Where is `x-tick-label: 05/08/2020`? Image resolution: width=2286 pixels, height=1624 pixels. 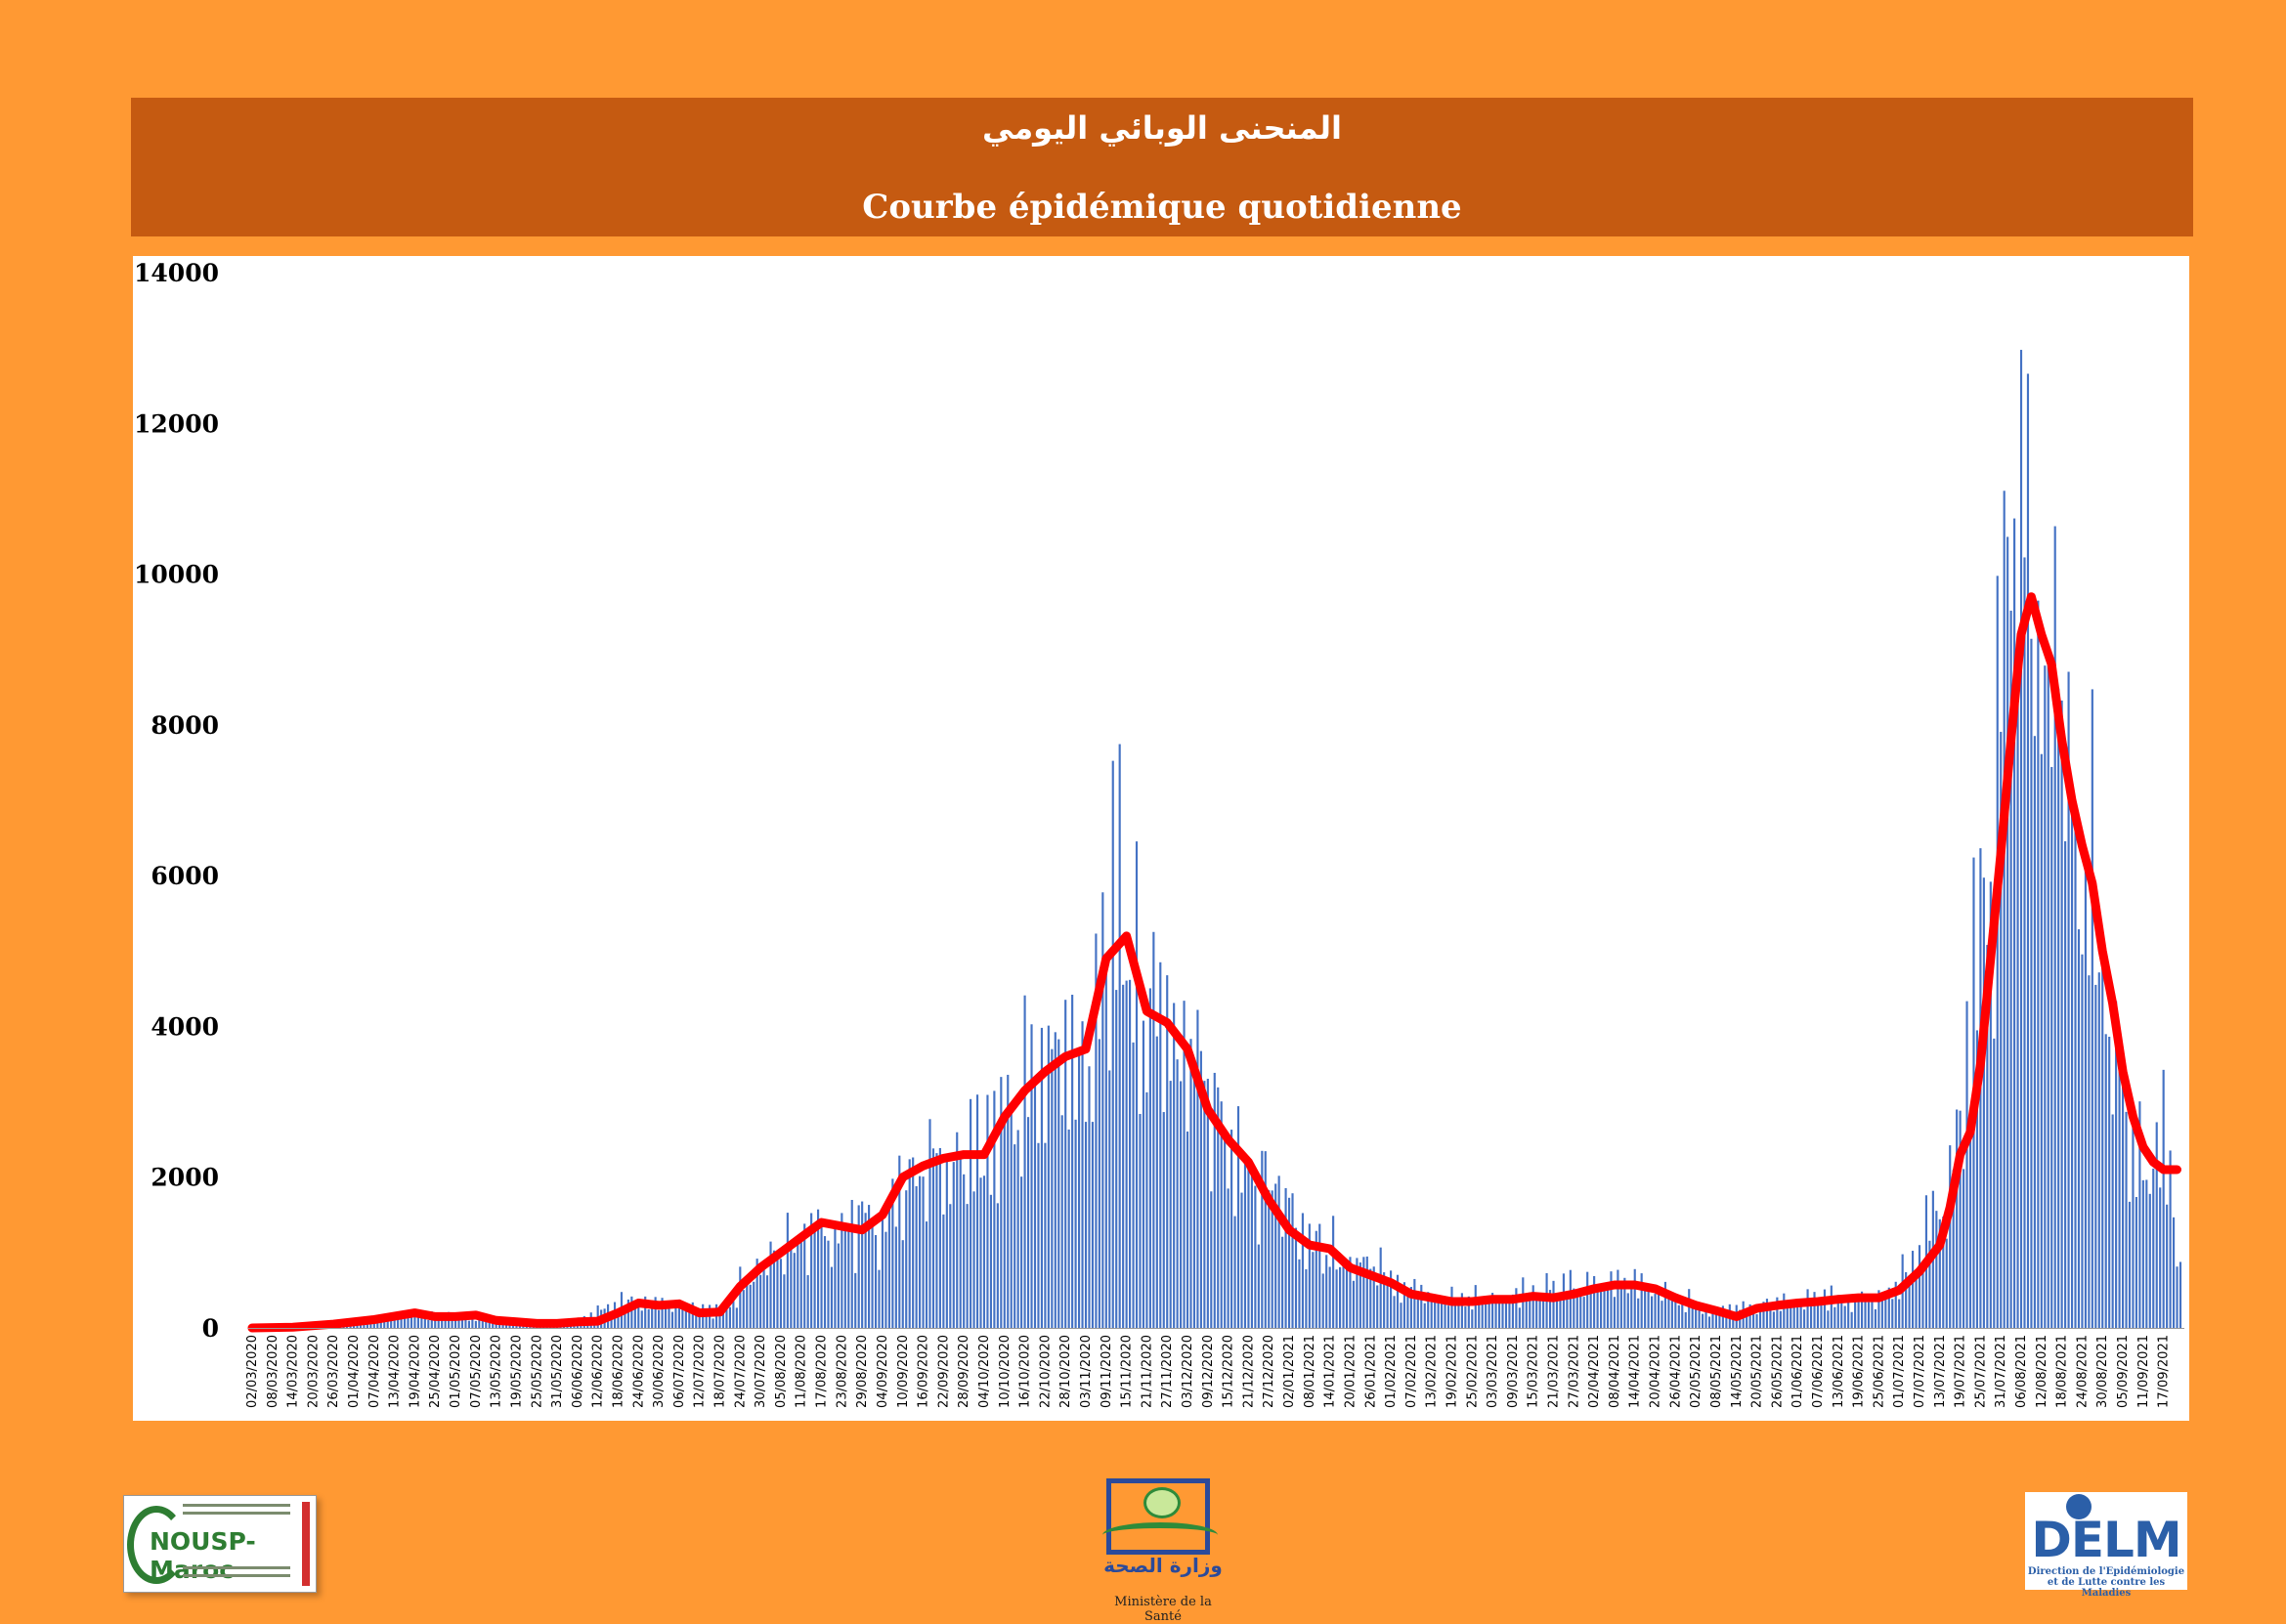 x-tick-label: 05/08/2020 is located at coordinates (781, 1372).